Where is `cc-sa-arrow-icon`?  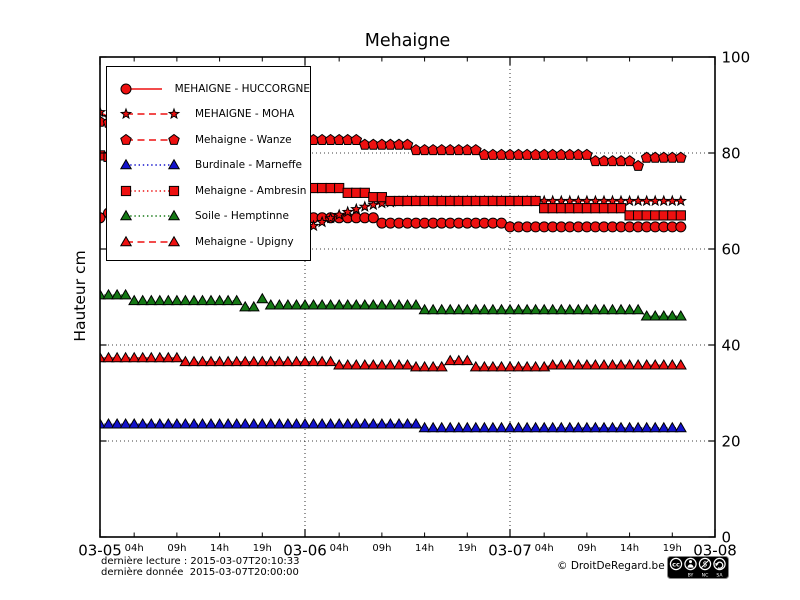
cc-sa-arrow-icon is located at coordinates (719, 564).